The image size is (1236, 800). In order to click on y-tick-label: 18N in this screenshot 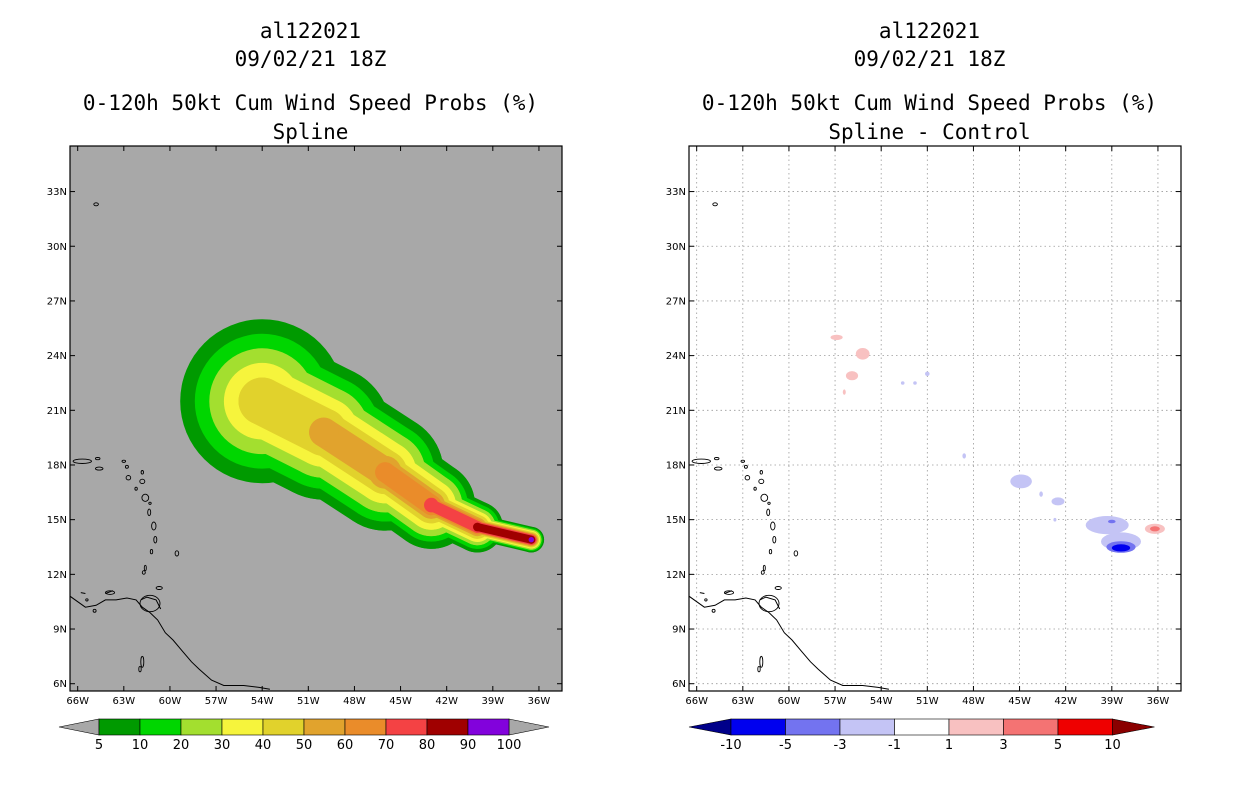, I will do `click(676, 465)`.